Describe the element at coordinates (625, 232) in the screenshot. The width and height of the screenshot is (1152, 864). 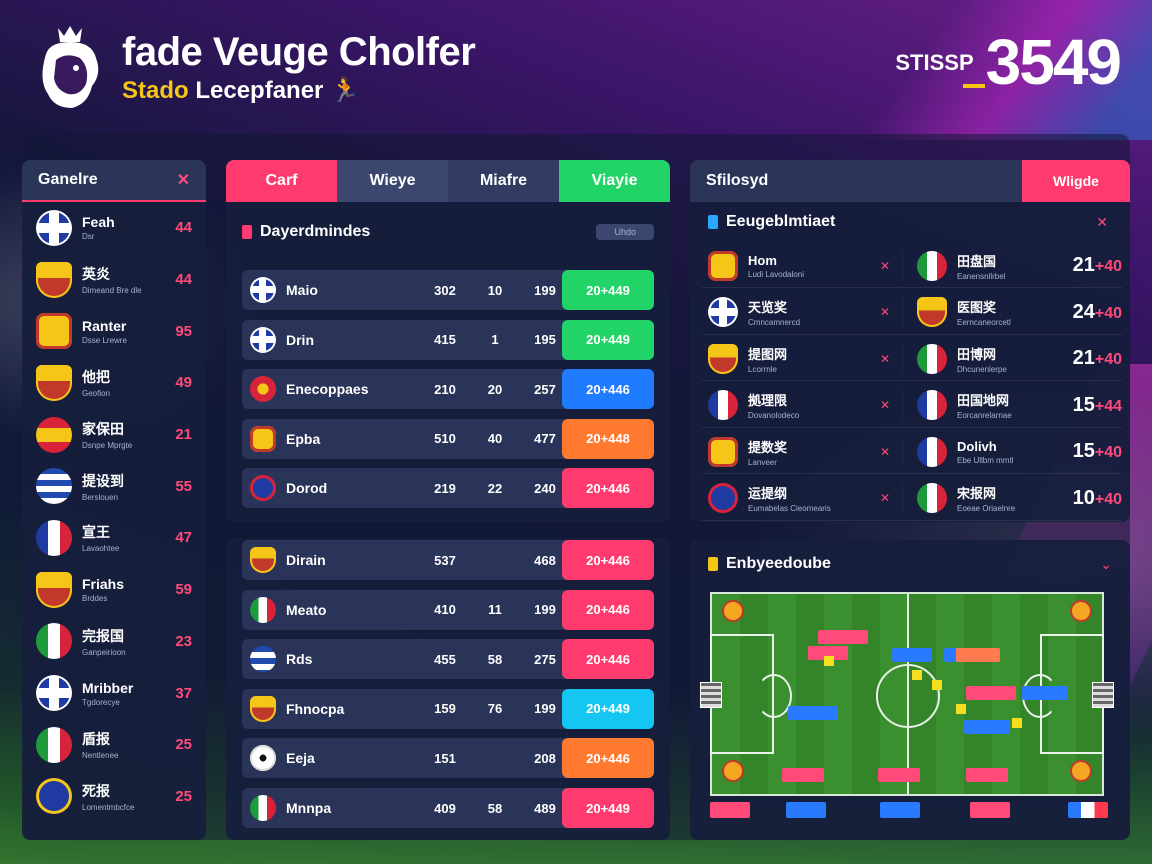
I see `filter-pill: Uhdo` at that location.